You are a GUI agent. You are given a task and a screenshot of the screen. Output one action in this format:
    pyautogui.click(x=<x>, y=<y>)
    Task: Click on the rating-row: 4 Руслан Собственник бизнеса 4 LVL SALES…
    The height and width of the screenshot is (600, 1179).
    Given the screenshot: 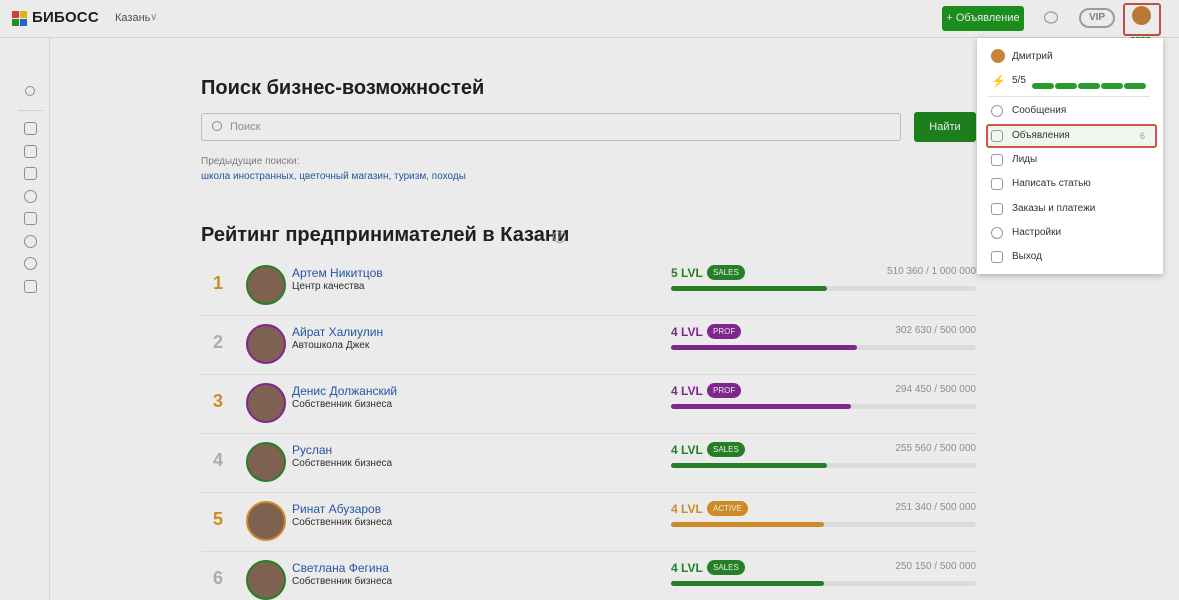 What is the action you would take?
    pyautogui.click(x=588, y=463)
    